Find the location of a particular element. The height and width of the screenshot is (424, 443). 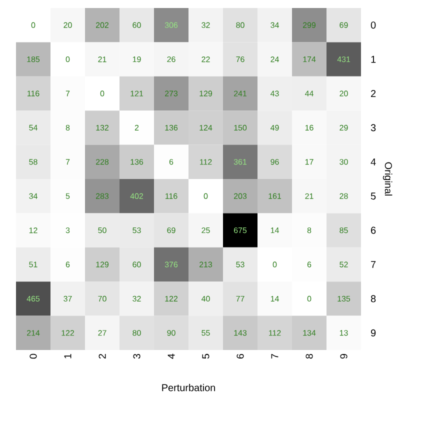

x-tick-label: 7 is located at coordinates (274, 356).